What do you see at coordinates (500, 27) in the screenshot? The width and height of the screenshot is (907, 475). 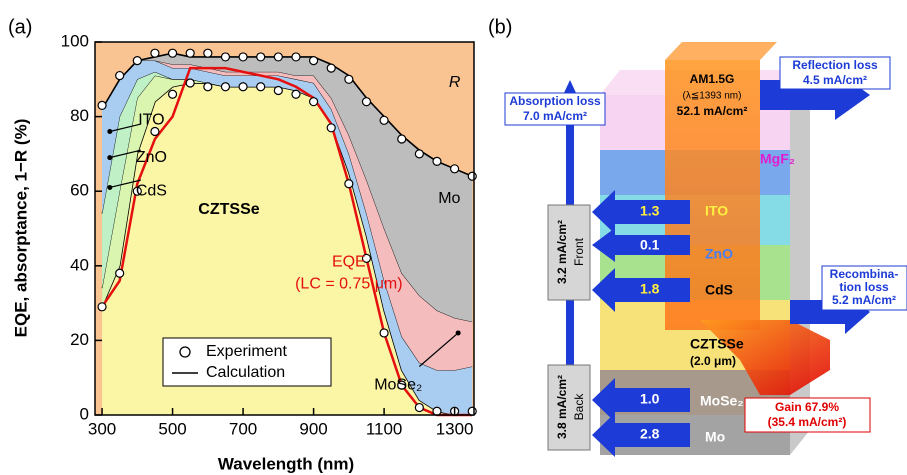 I see `panel-label: (b)` at bounding box center [500, 27].